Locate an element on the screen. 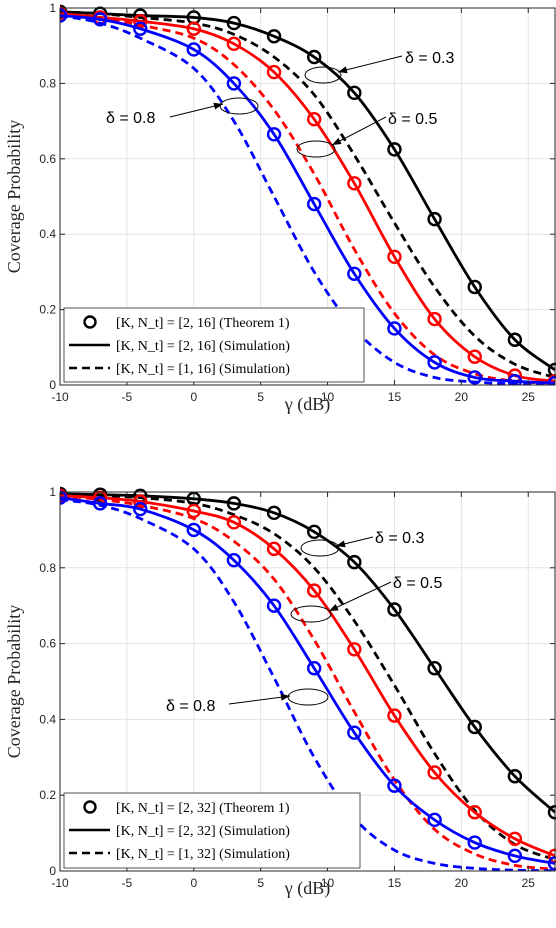  legend-label: [K, N_t] = [2, 32] (Theorem 1) is located at coordinates (203, 808).